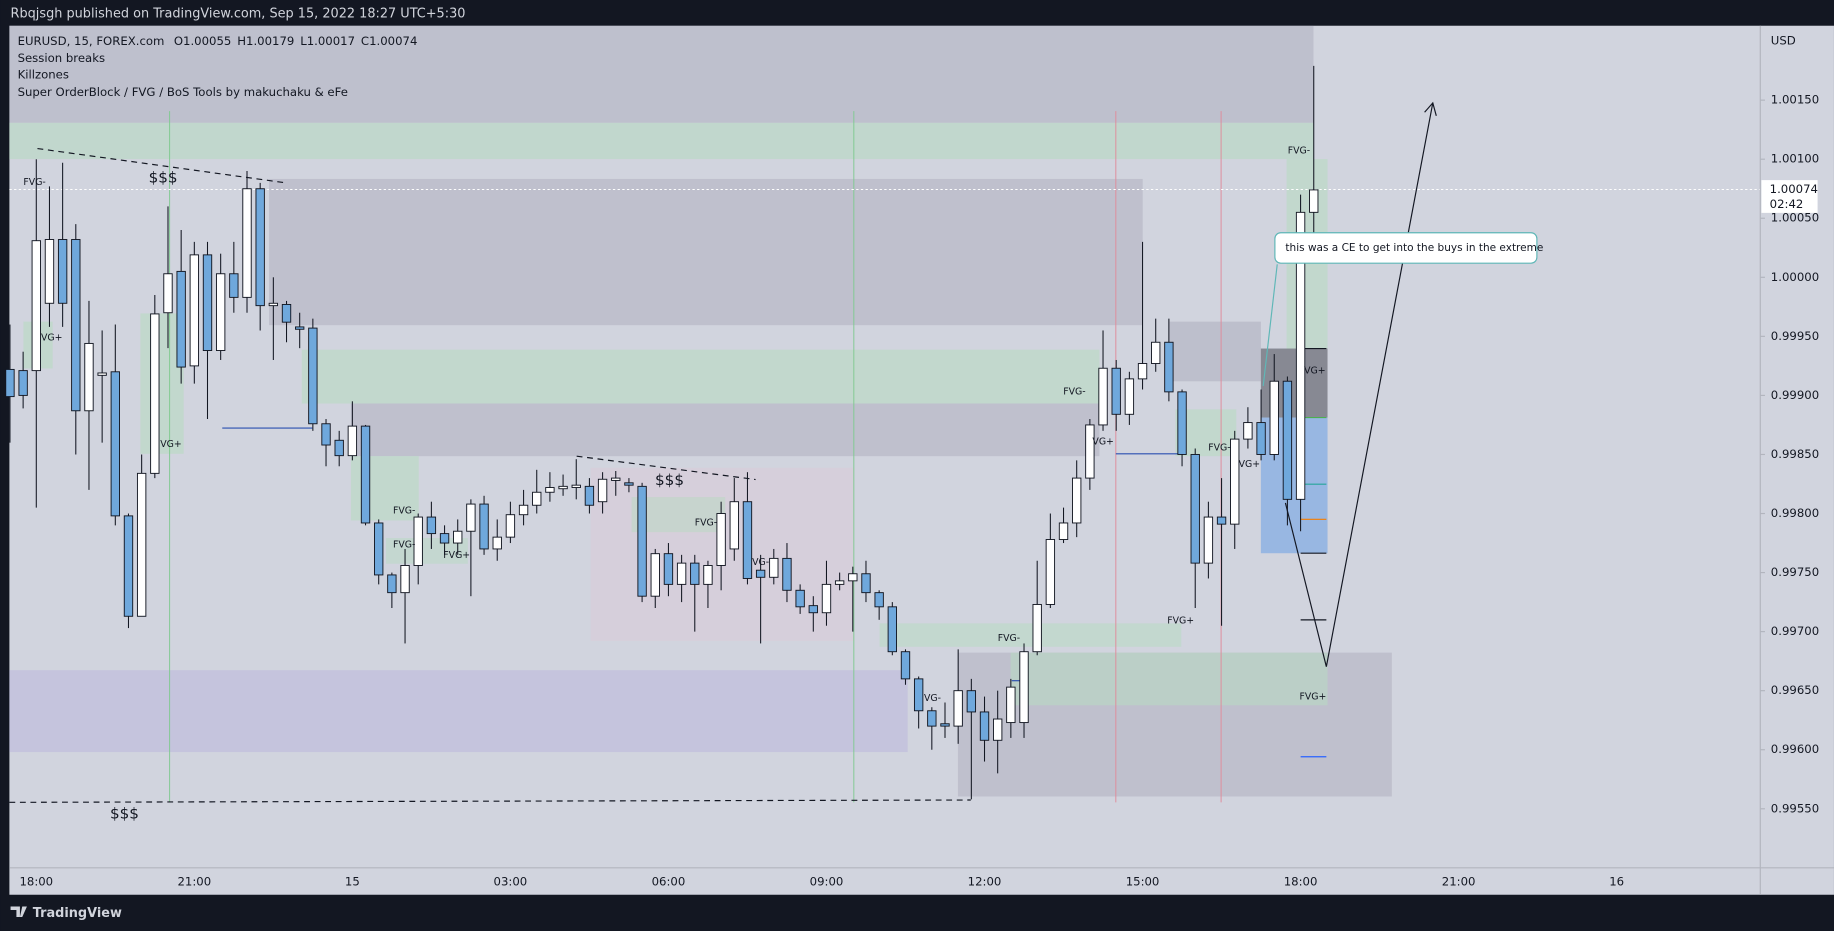 This screenshot has height=931, width=1834. Describe the element at coordinates (241, 40) in the screenshot. I see `ohlc-label: H` at that location.